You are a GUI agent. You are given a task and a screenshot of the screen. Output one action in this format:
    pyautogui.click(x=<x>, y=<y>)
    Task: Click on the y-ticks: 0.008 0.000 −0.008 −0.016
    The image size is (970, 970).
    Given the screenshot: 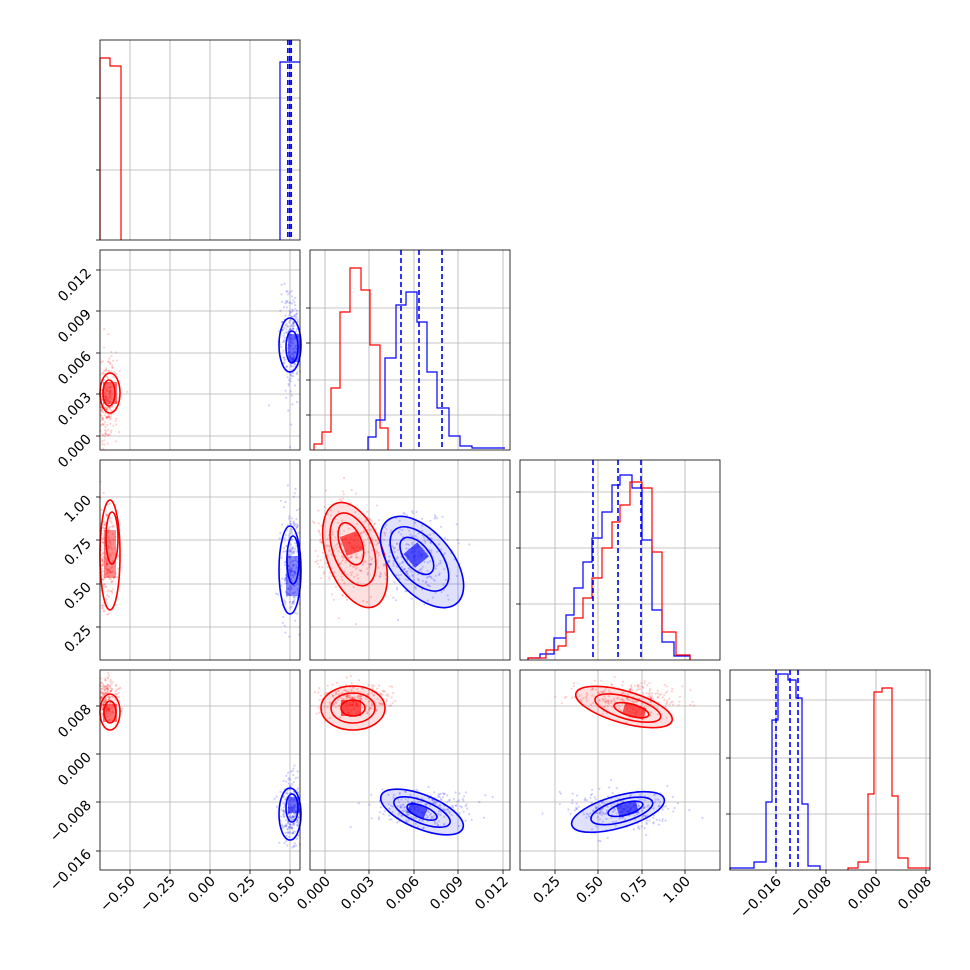 What is the action you would take?
    pyautogui.click(x=73, y=798)
    